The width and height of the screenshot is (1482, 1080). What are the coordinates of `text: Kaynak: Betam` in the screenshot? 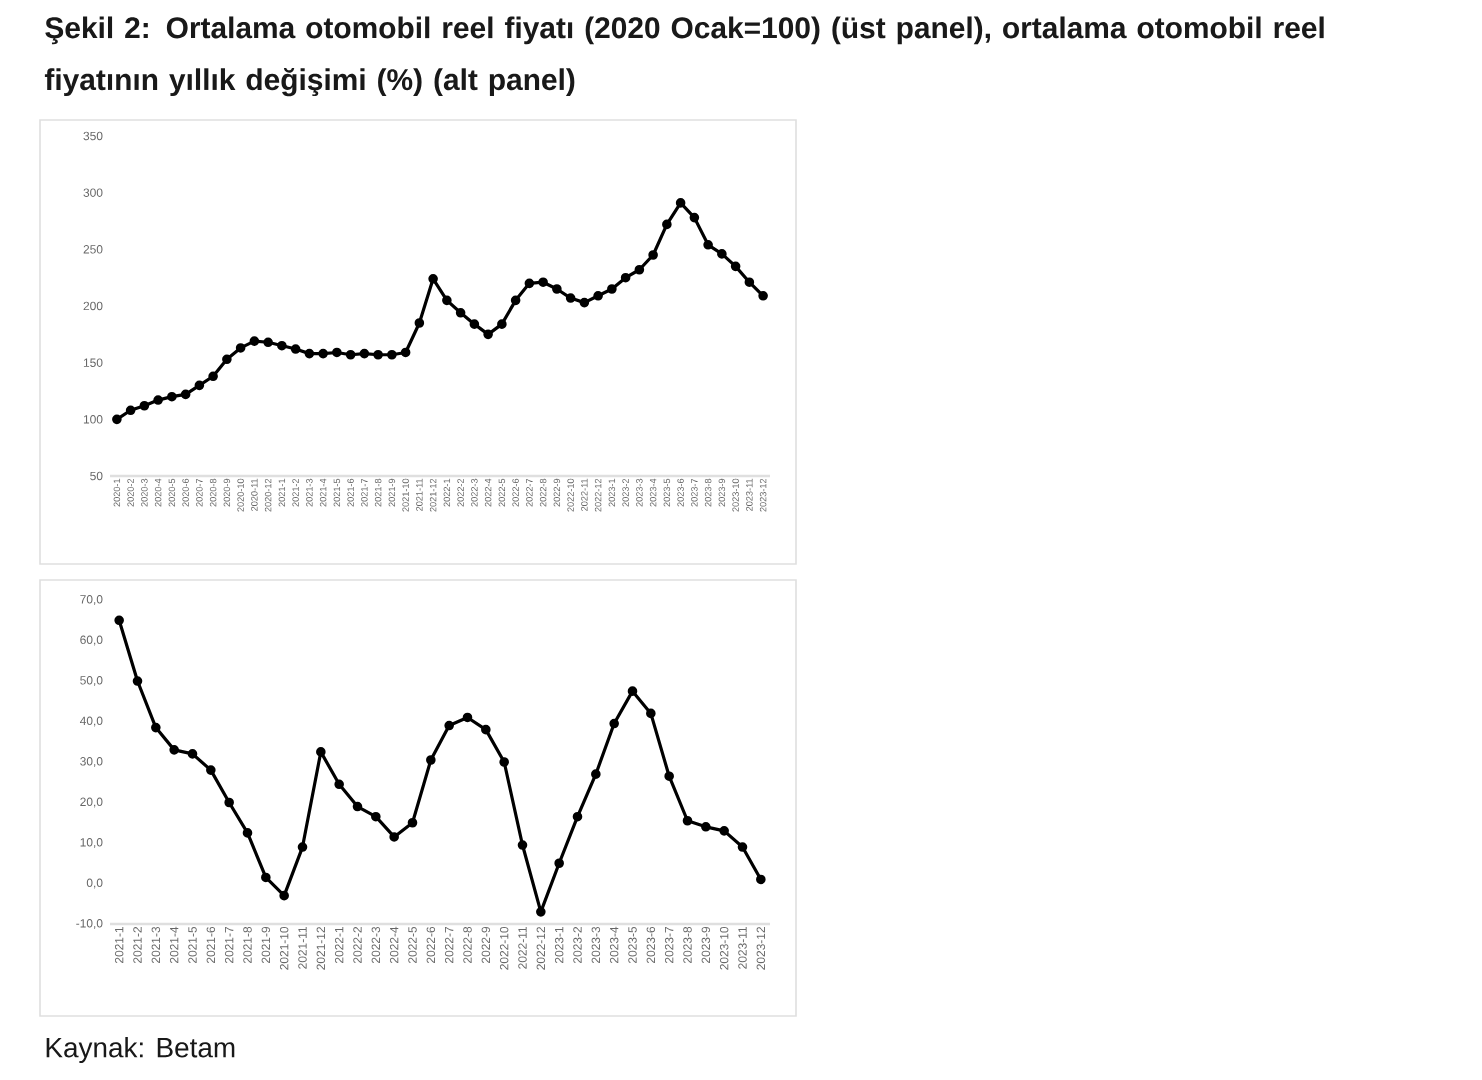 It's located at (140, 1050).